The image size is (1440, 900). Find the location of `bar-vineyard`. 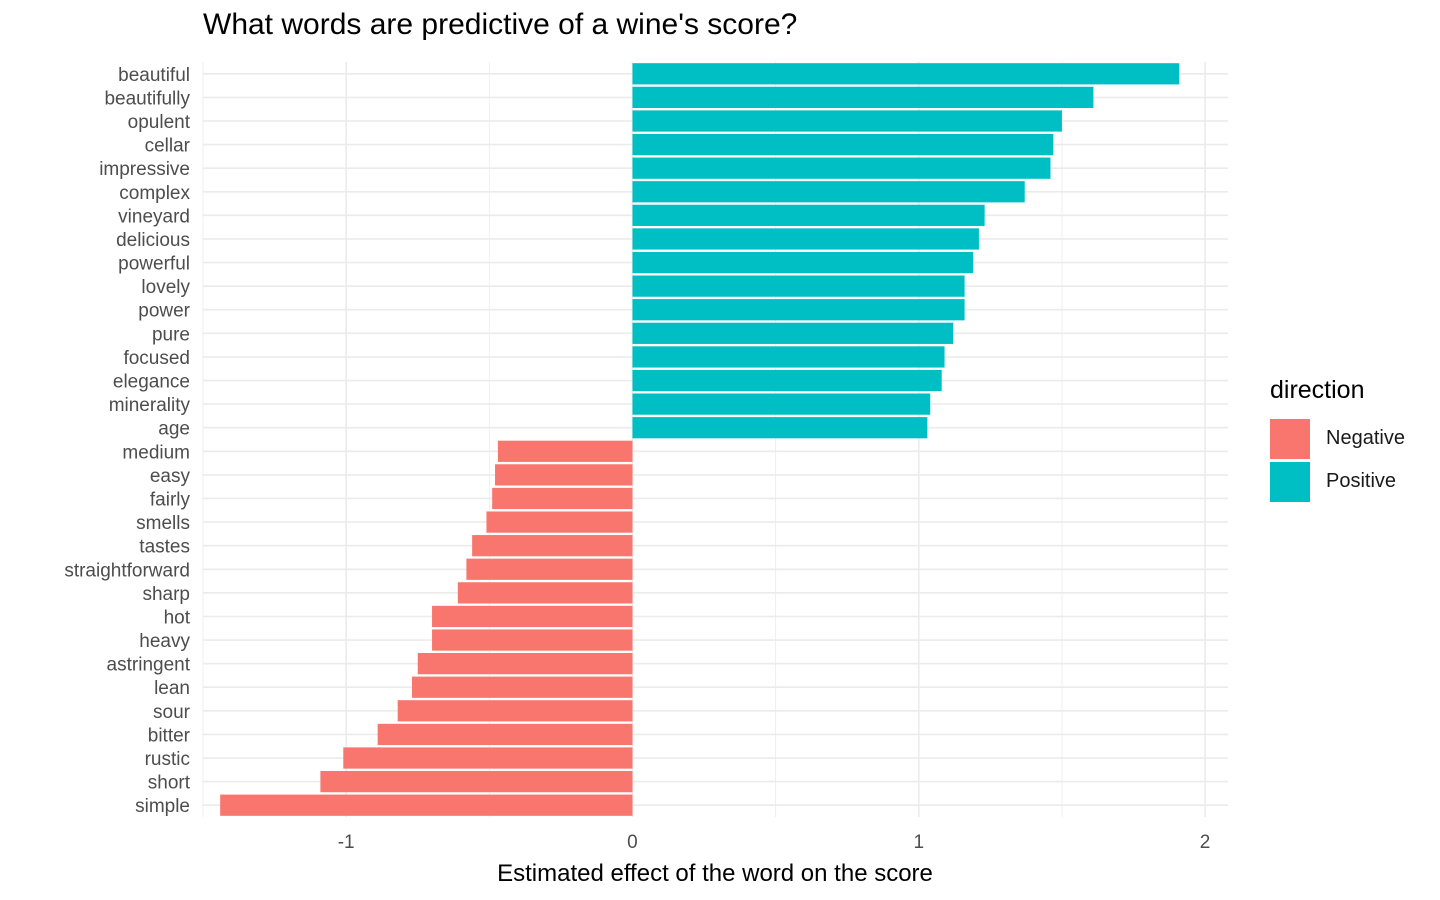

bar-vineyard is located at coordinates (808, 215).